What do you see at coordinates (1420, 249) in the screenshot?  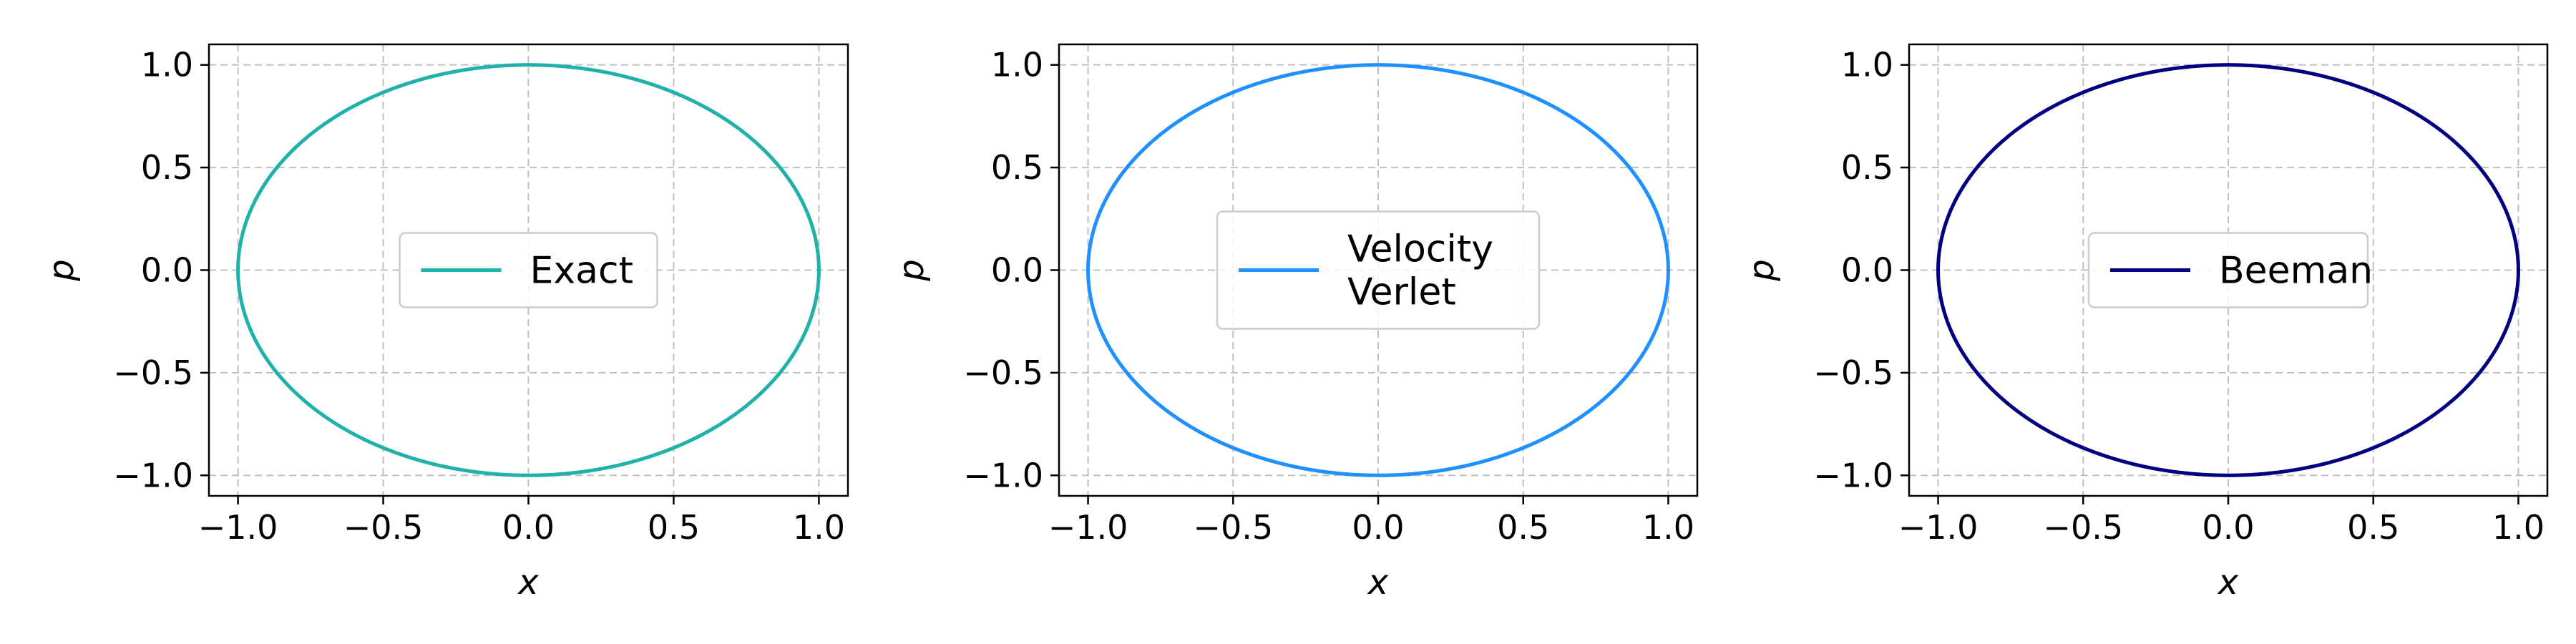 I see `legend-label: Velocity` at bounding box center [1420, 249].